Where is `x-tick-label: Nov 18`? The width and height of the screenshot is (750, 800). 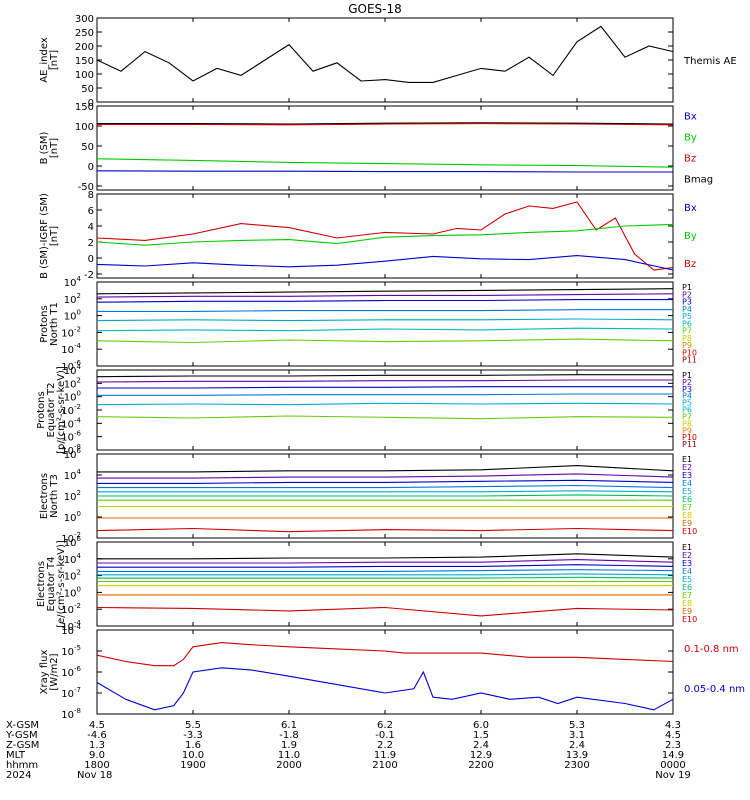 x-tick-label: Nov 18 is located at coordinates (94, 775).